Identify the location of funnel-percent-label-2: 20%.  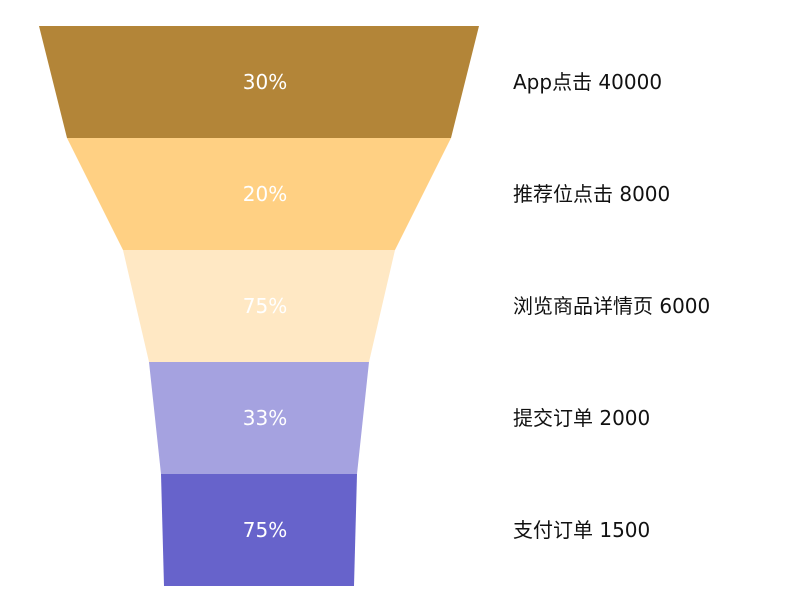
(265, 194).